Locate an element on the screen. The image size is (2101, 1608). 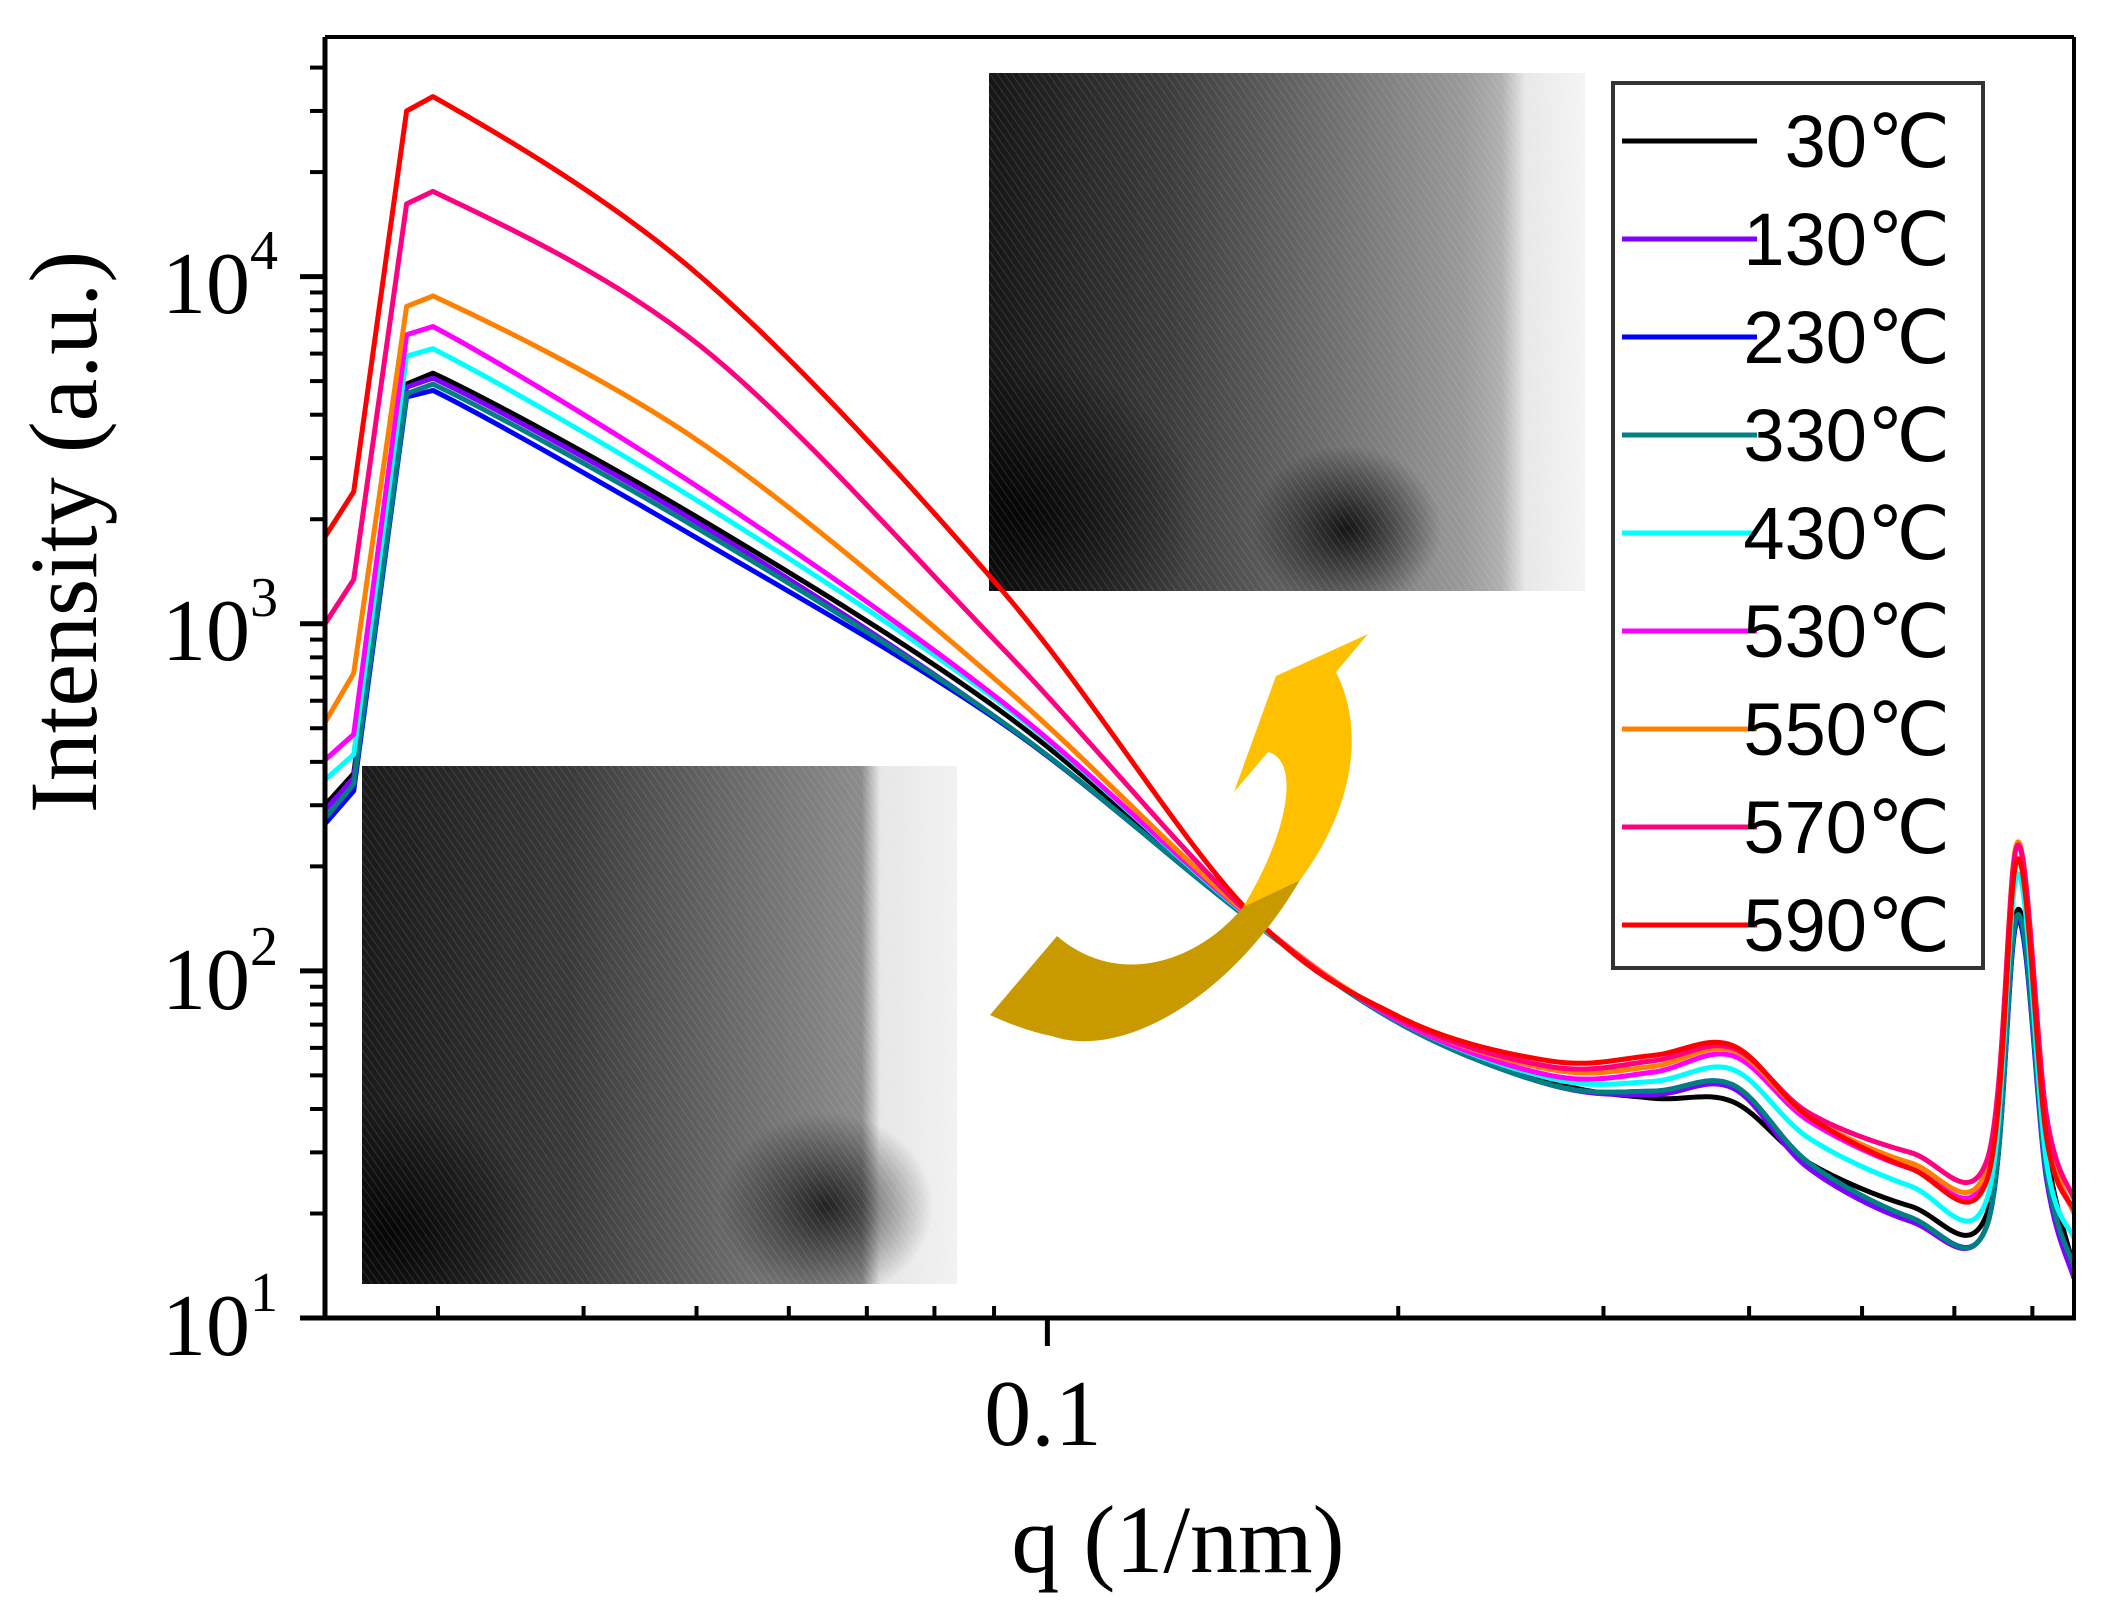
legend-item: 550℃ is located at coordinates (1786, 729).